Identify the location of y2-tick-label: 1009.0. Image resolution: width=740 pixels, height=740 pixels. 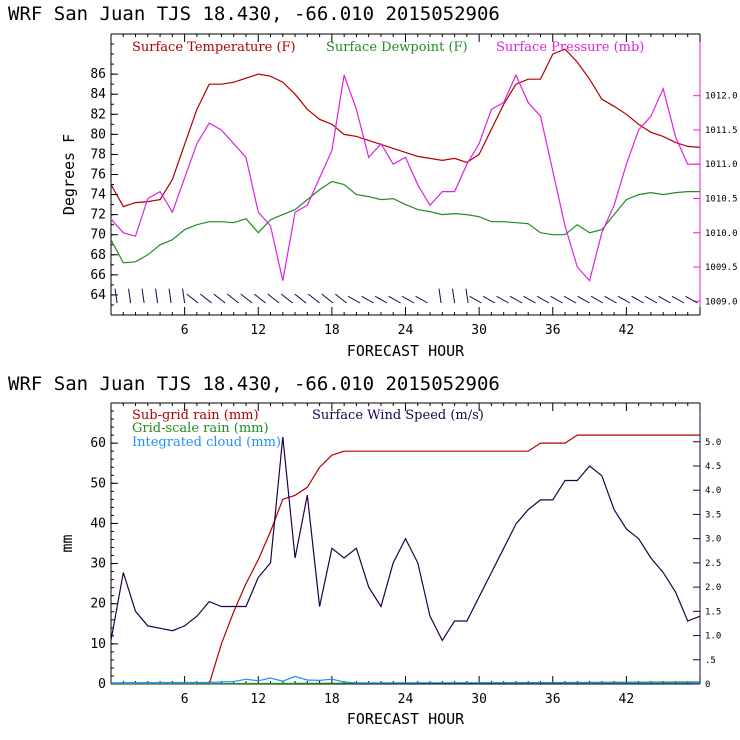
(721, 302).